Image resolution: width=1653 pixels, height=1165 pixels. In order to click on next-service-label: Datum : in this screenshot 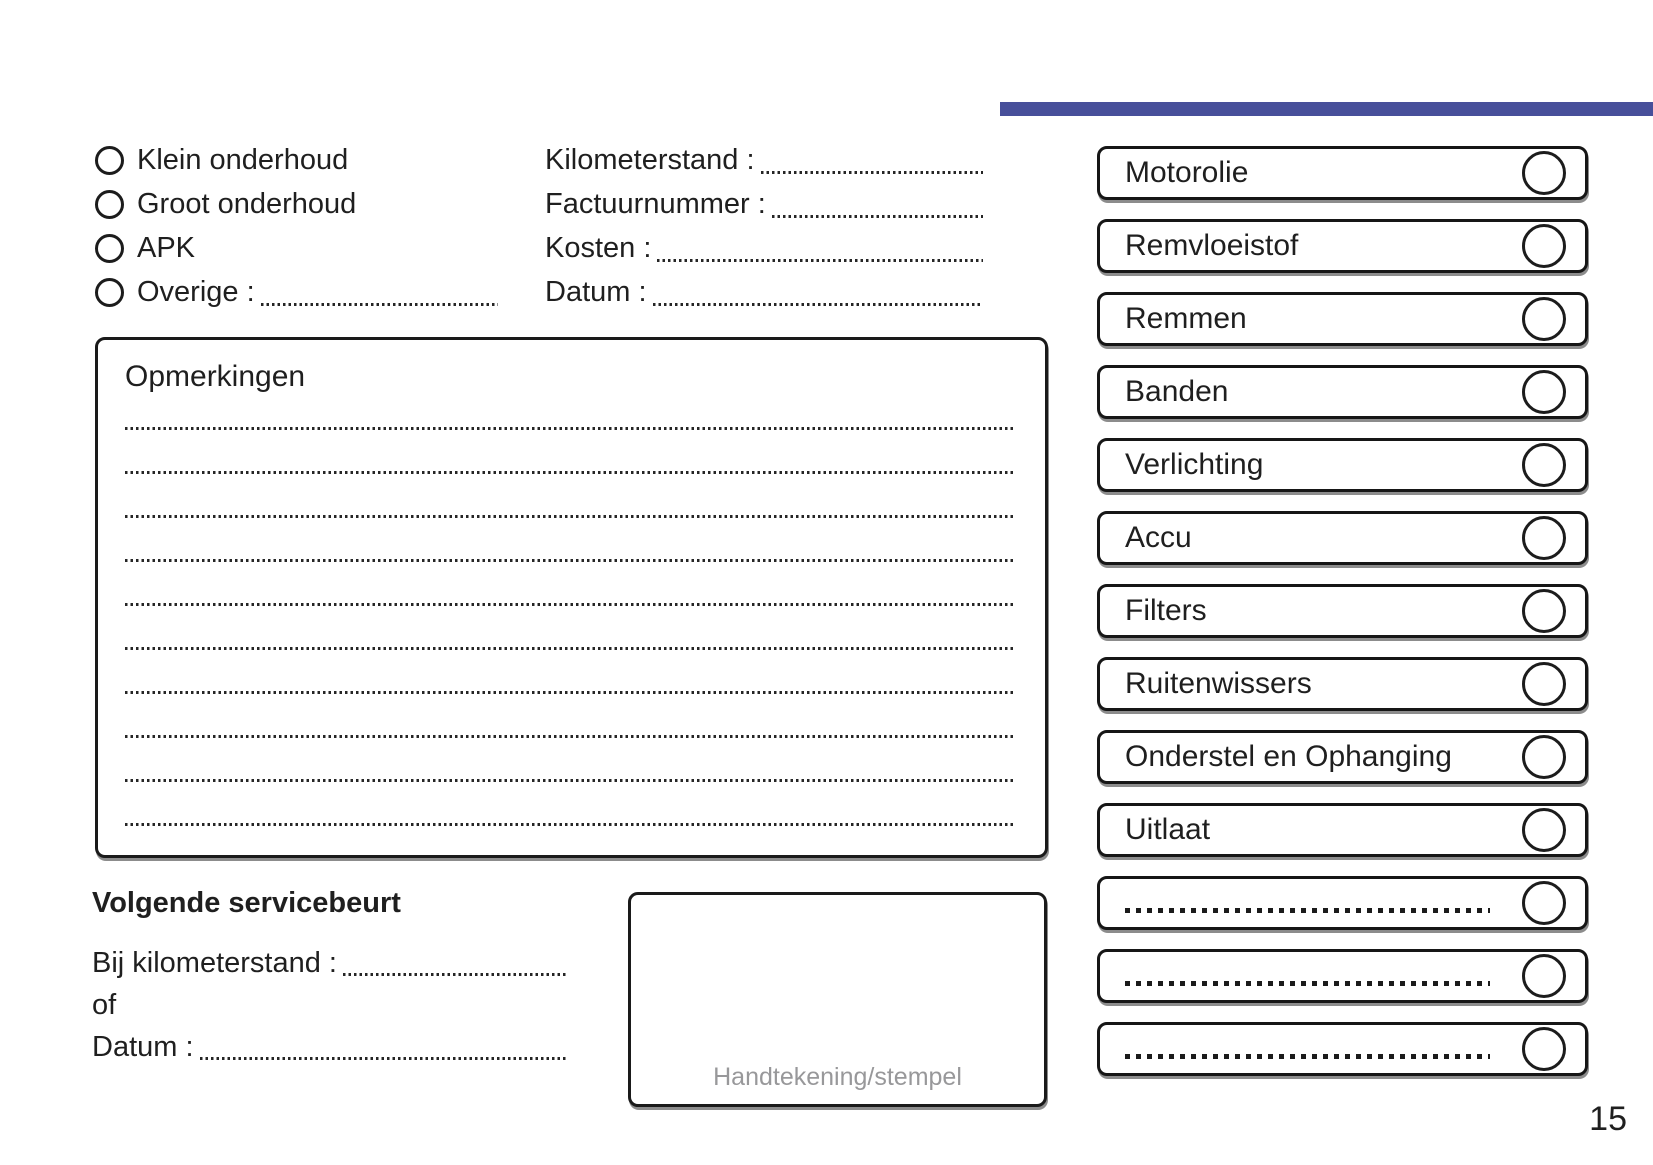, I will do `click(143, 1046)`.